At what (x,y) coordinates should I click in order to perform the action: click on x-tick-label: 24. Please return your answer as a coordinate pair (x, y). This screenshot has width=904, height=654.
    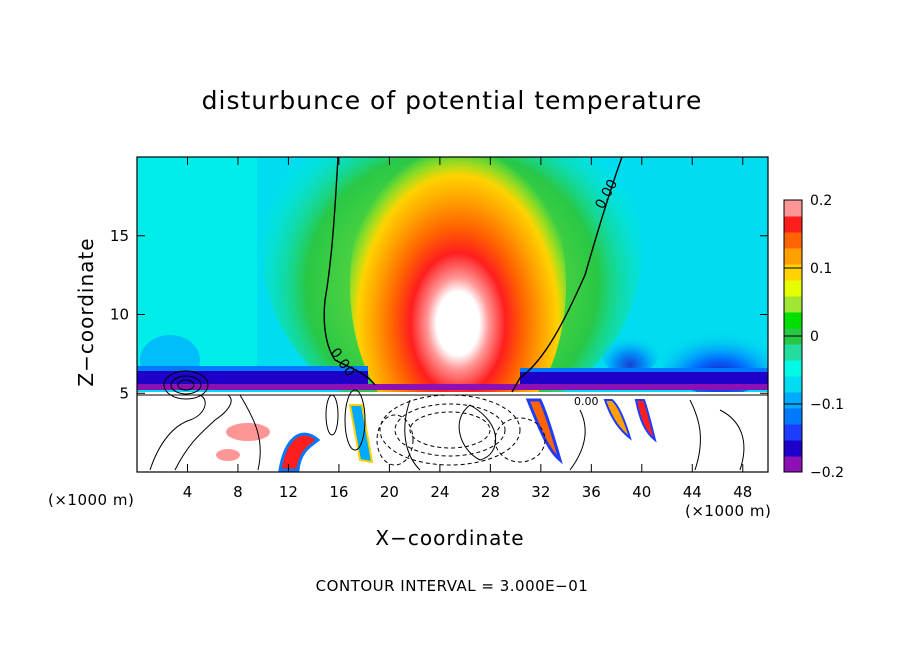
    Looking at the image, I should click on (439, 492).